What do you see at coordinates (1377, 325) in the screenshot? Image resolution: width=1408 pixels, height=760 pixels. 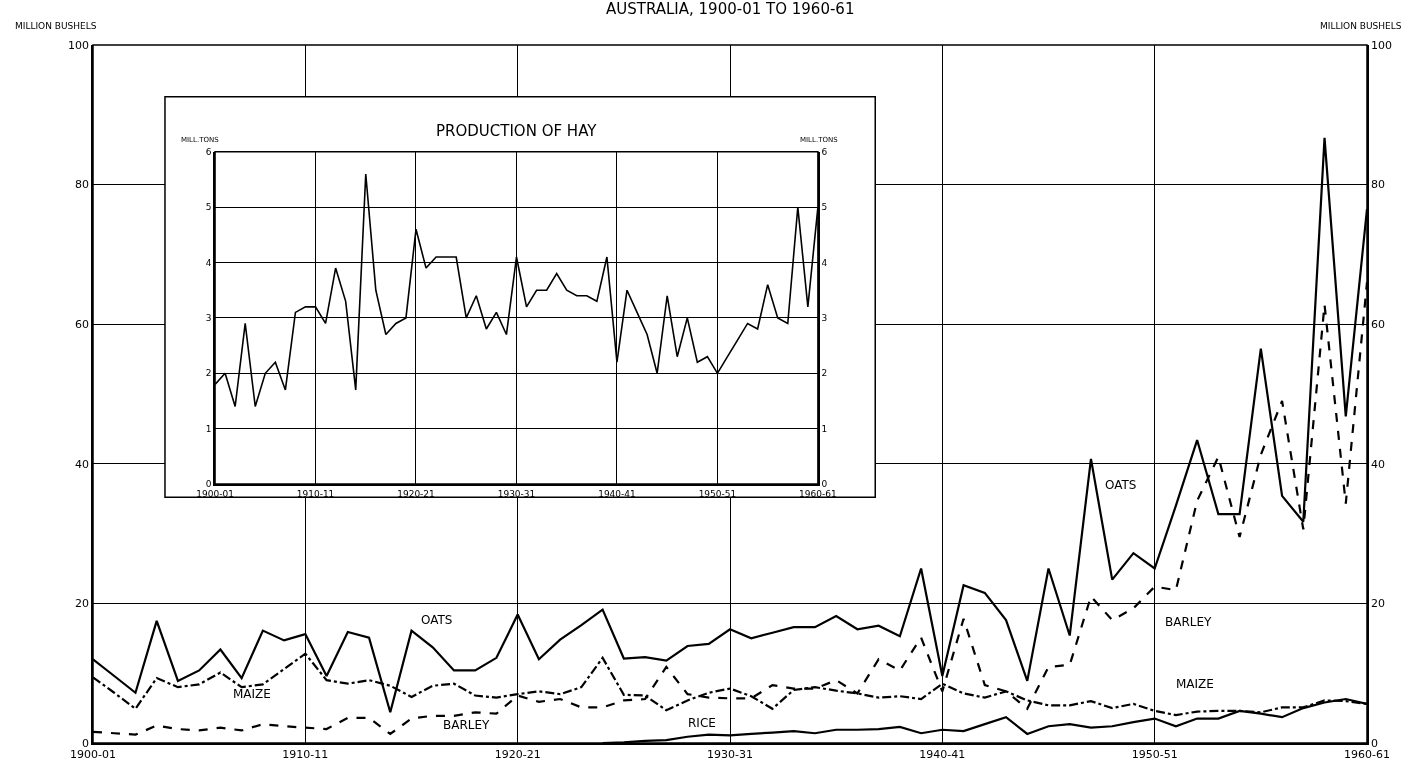 I see `y2-tick-label: 60` at bounding box center [1377, 325].